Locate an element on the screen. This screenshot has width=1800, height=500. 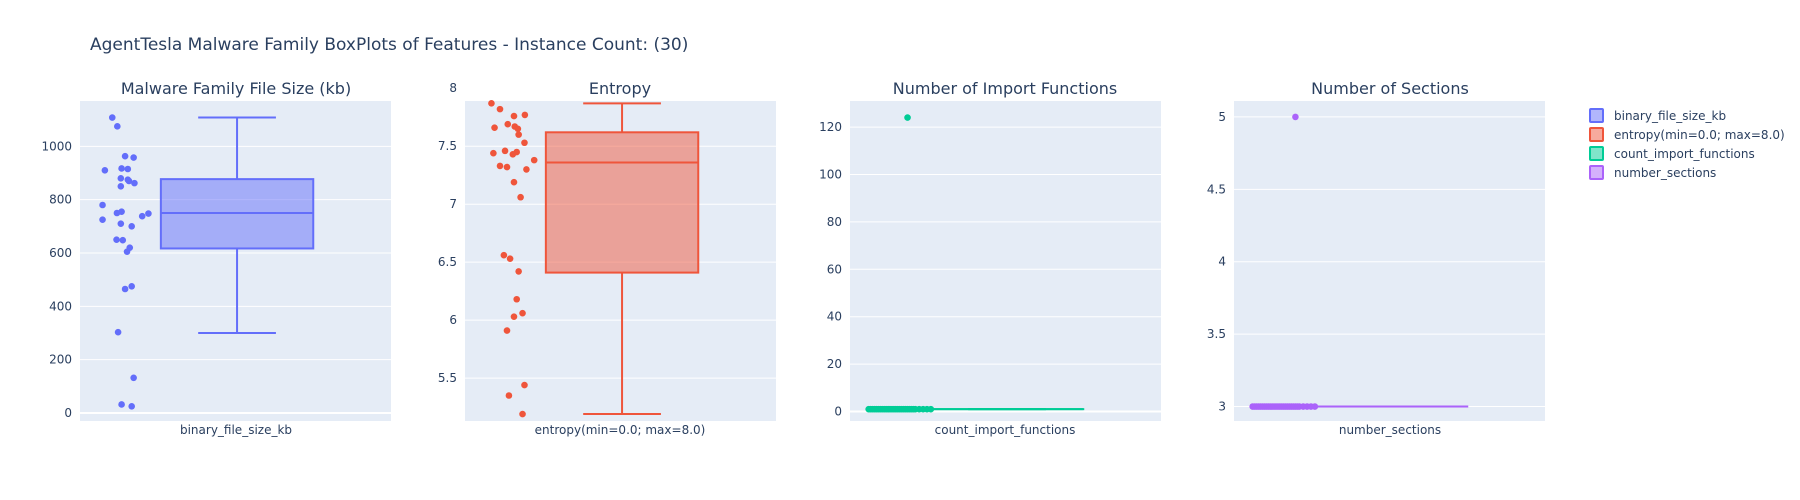
y-tick-label: 3 is located at coordinates (1222, 407).